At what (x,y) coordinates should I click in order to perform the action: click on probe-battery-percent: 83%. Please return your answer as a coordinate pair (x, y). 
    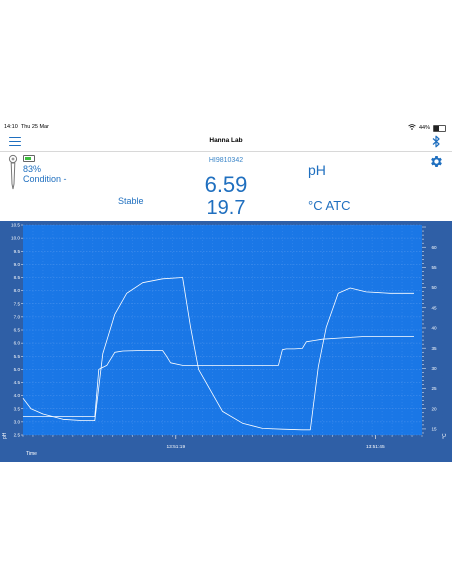
    Looking at the image, I should click on (32, 169).